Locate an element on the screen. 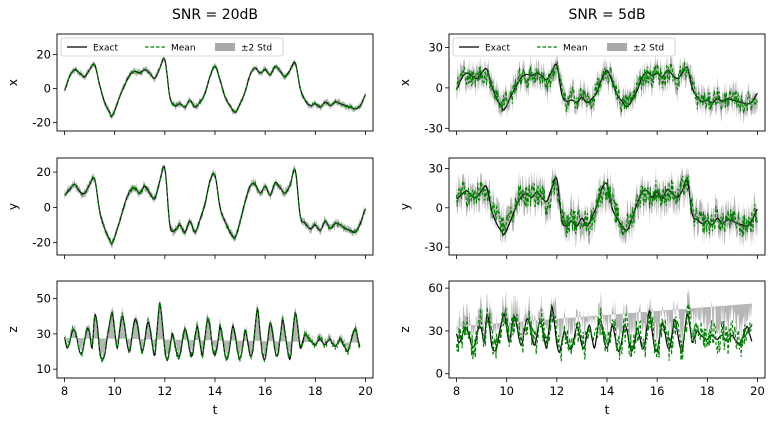 The width and height of the screenshot is (773, 433). subplot-left-y: -20 0 20 y is located at coordinates (190, 208).